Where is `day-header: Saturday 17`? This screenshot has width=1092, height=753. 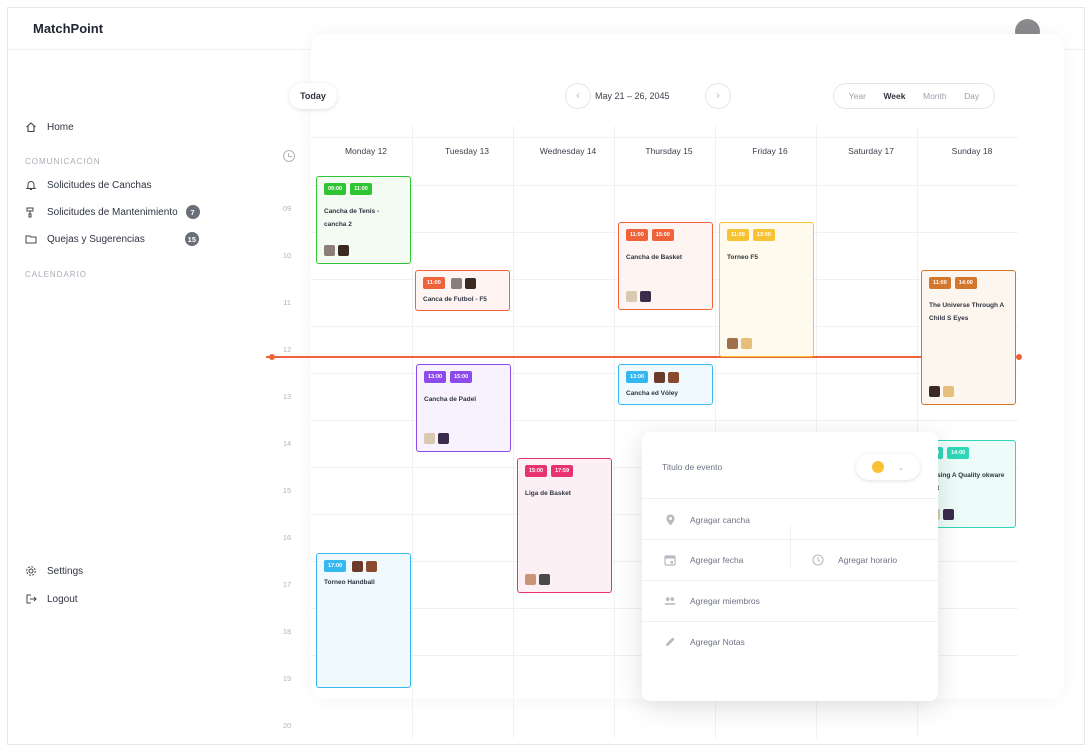 day-header: Saturday 17 is located at coordinates (871, 151).